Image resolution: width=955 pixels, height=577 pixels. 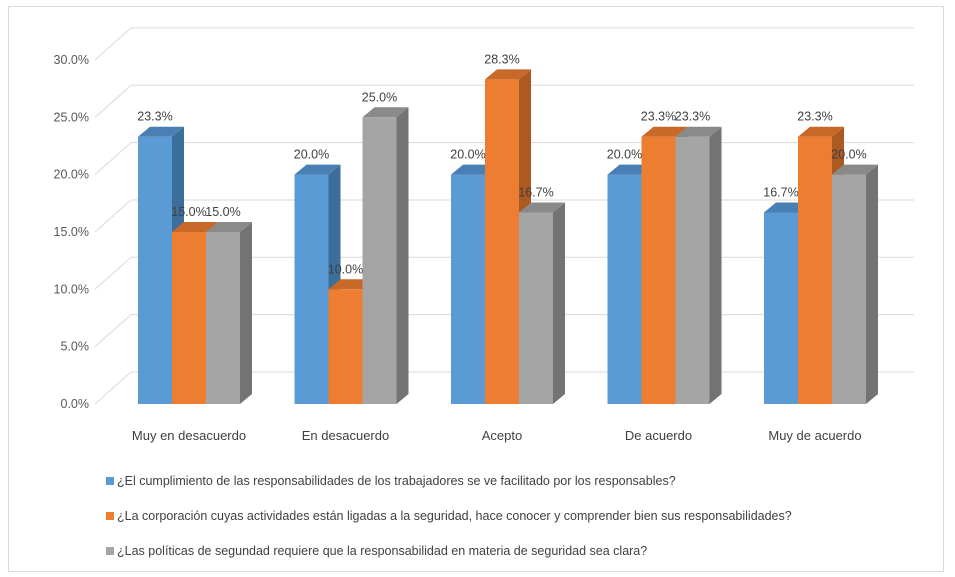 I want to click on y-tick-label: 25.0%, so click(x=71, y=117).